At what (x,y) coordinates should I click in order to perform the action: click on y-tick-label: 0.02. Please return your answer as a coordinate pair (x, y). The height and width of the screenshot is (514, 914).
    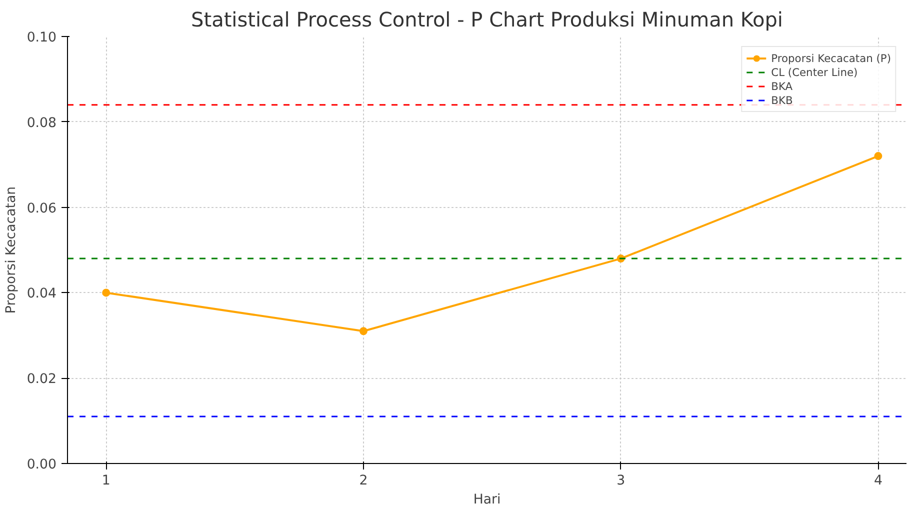
    Looking at the image, I should click on (41, 380).